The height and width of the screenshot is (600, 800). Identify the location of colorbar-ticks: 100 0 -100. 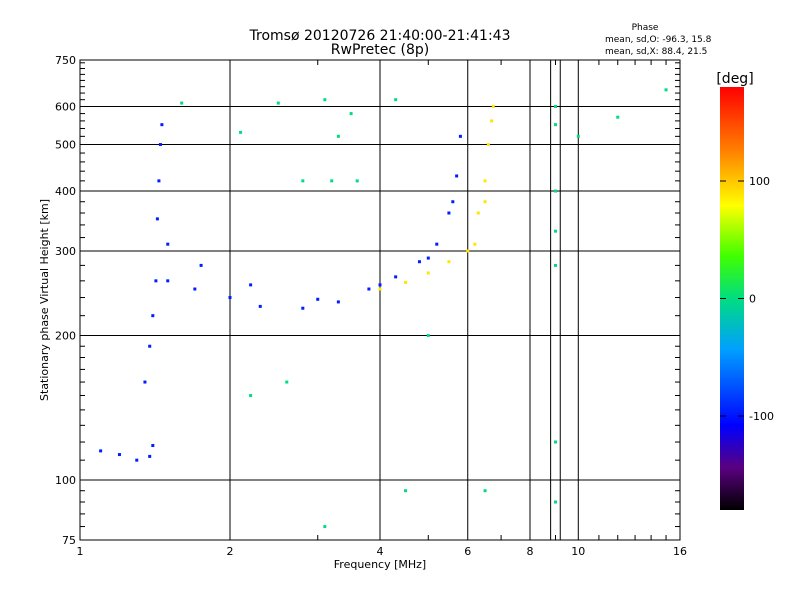
(747, 299).